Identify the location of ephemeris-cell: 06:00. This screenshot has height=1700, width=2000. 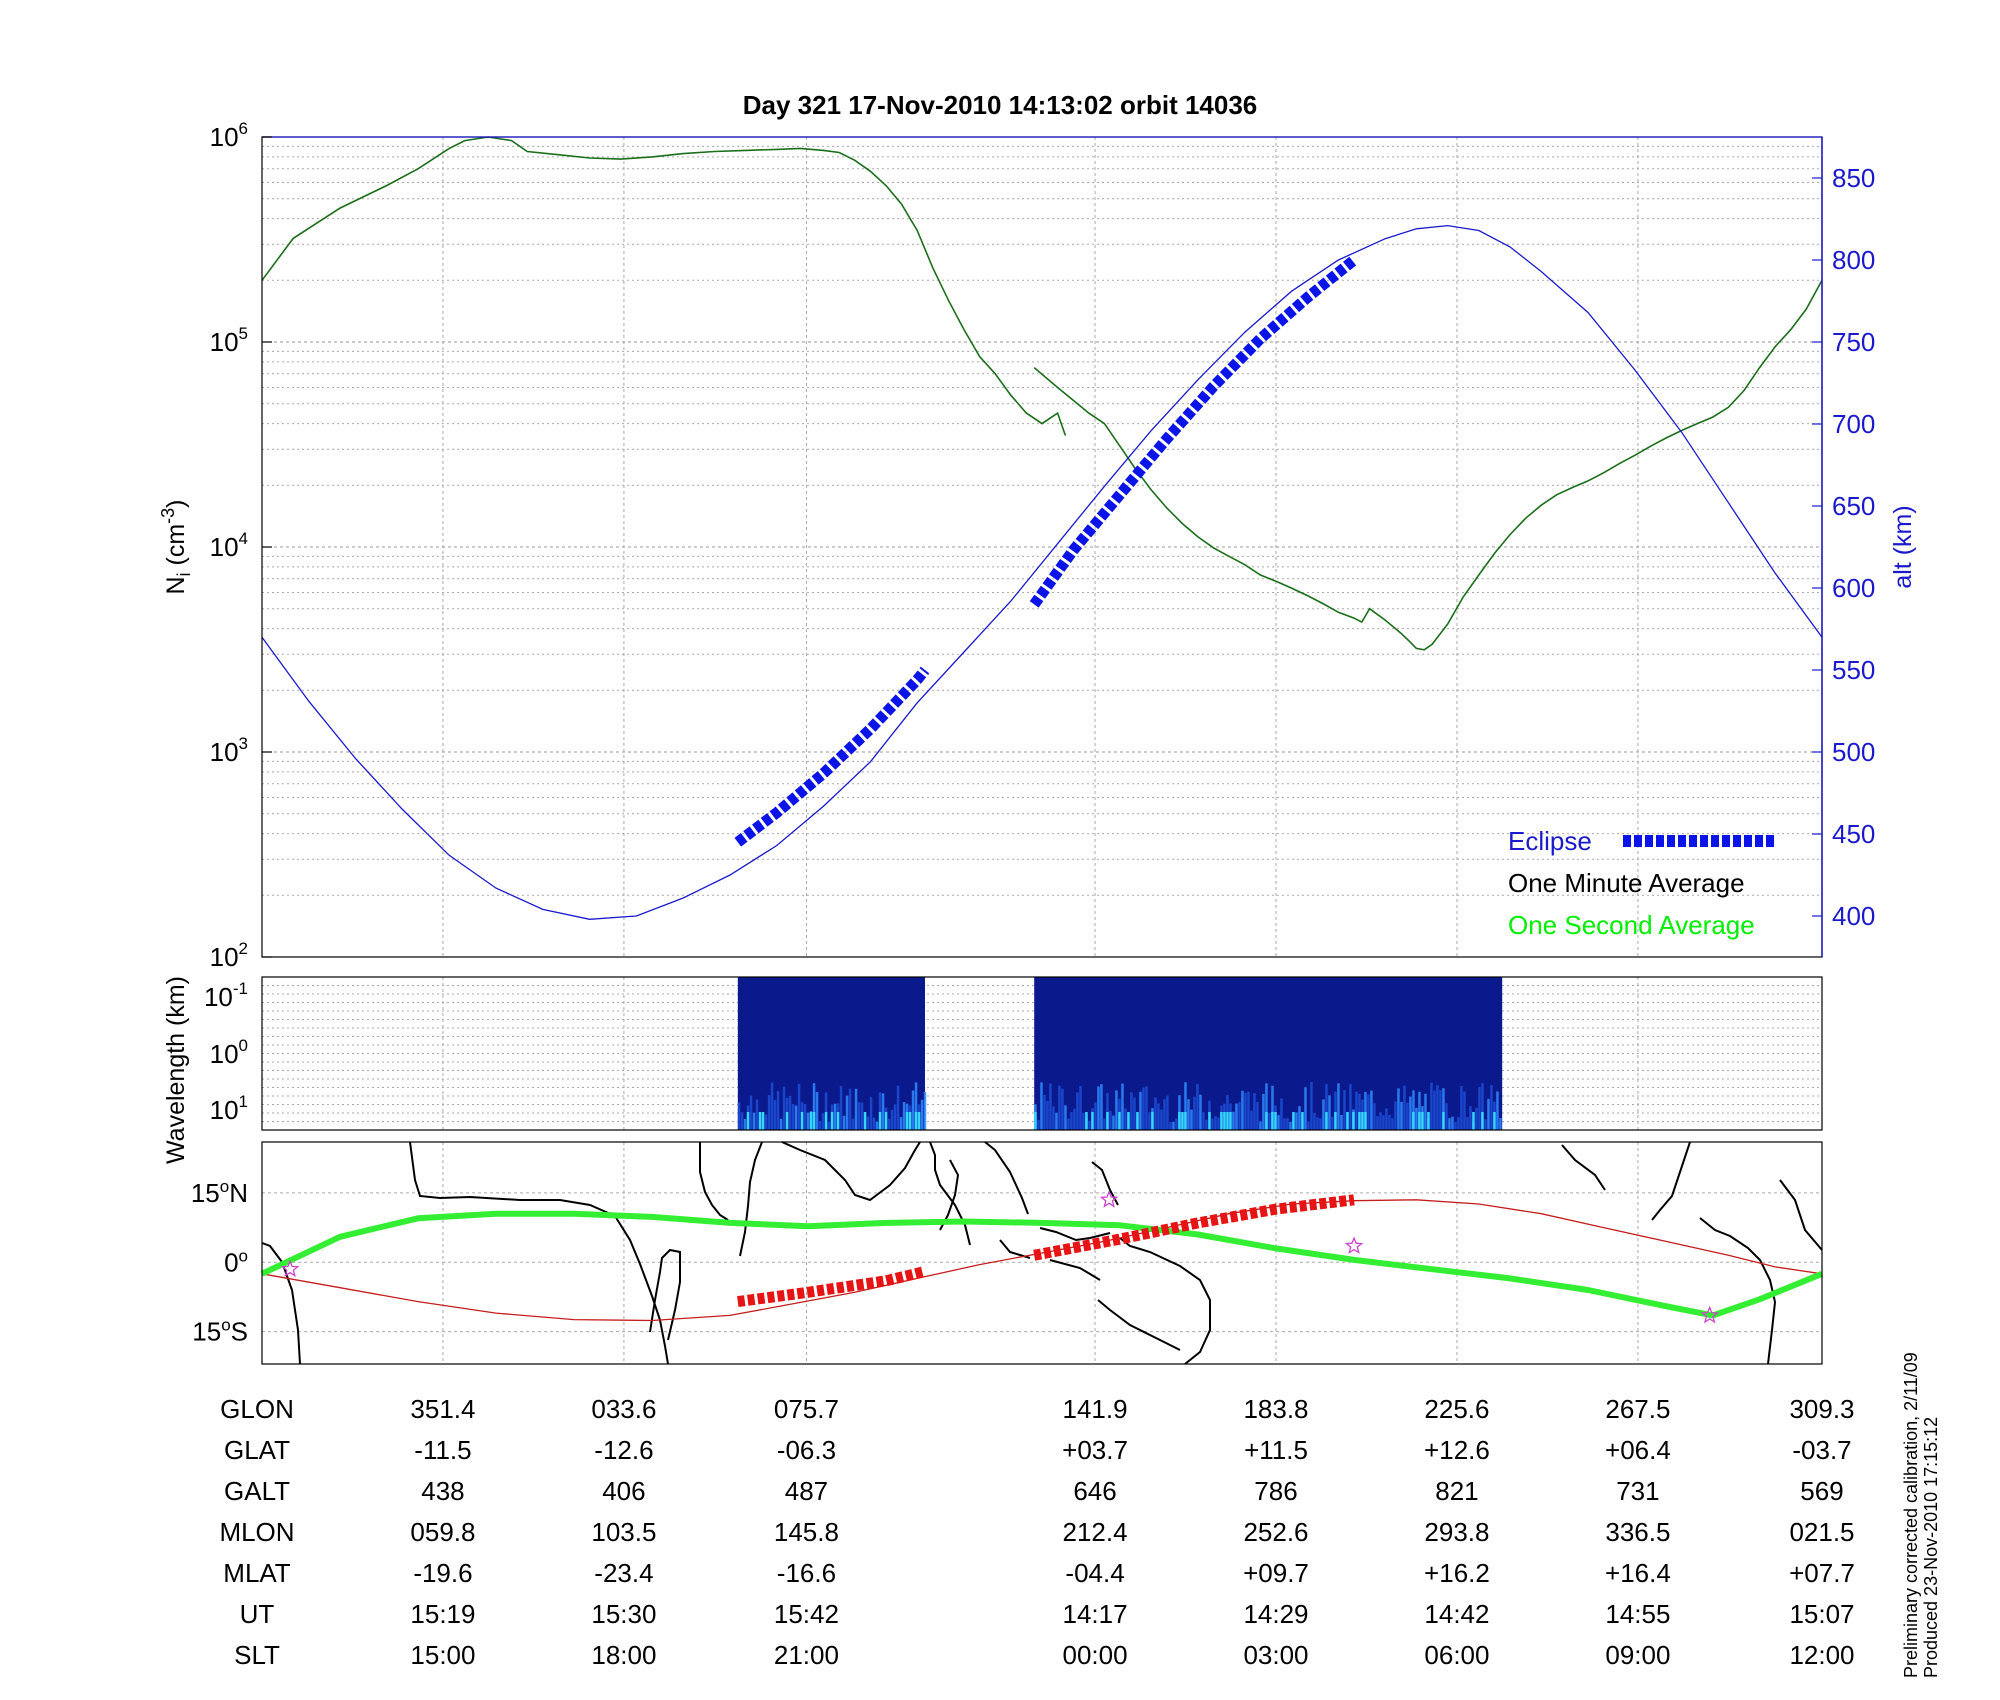
(1456, 1655).